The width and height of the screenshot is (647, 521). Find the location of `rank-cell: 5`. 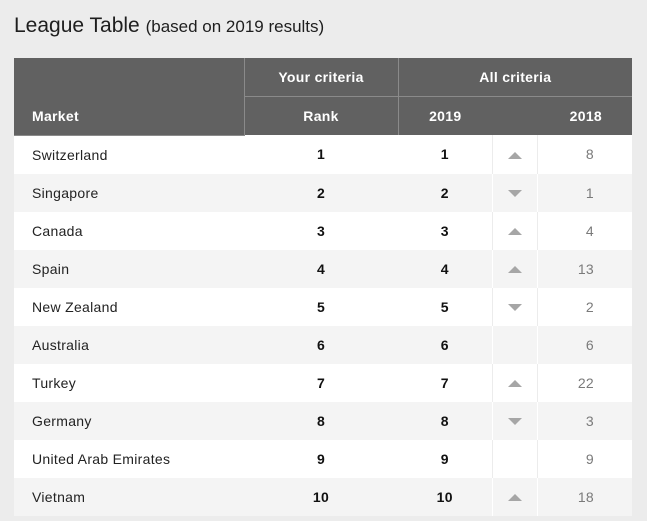

rank-cell: 5 is located at coordinates (321, 306).